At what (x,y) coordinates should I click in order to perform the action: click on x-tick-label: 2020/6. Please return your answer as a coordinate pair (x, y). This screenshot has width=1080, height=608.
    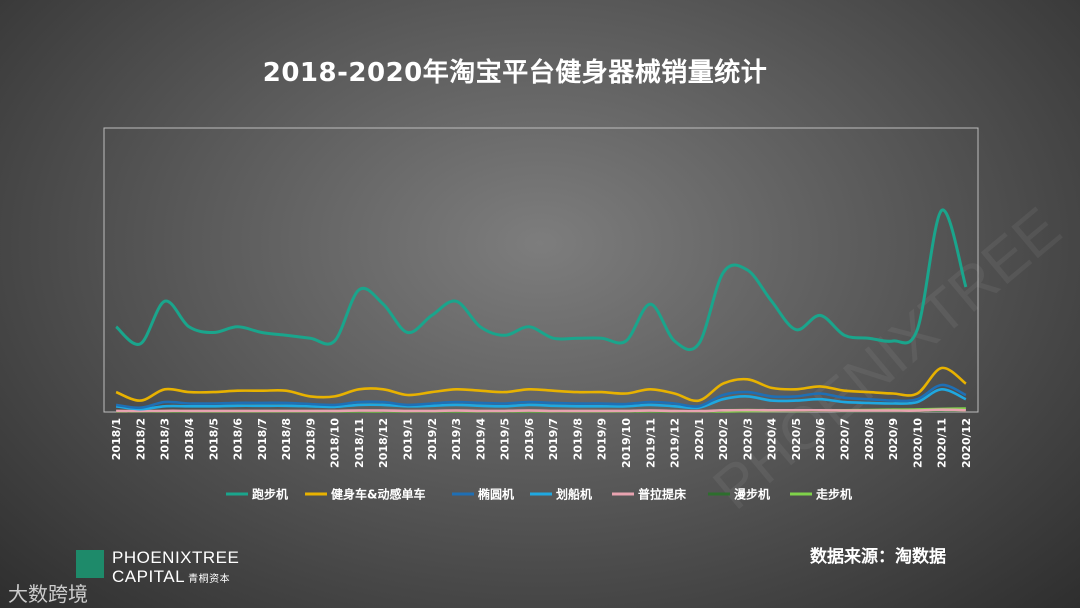
    Looking at the image, I should click on (820, 439).